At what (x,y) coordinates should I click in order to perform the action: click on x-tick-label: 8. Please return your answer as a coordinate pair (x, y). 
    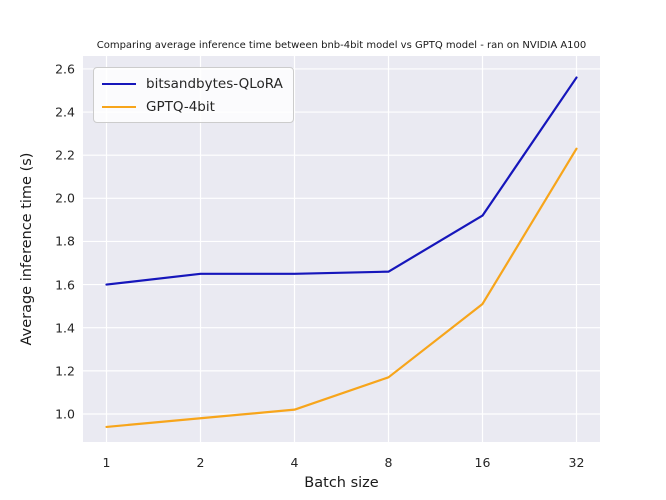
    Looking at the image, I should click on (388, 462).